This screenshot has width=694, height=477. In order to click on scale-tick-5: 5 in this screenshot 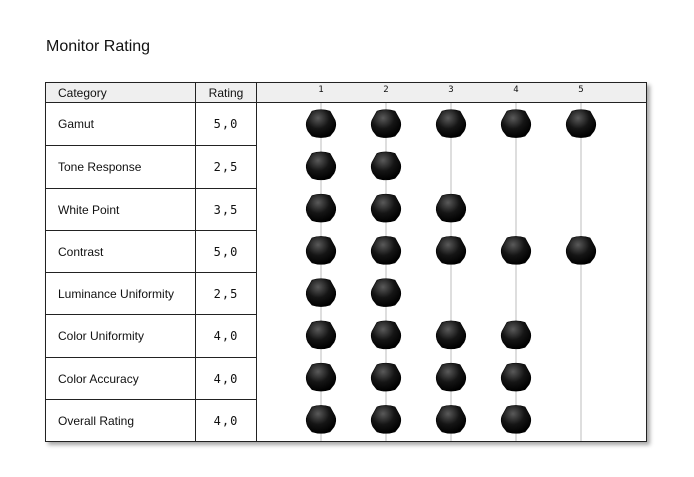, I will do `click(581, 90)`.